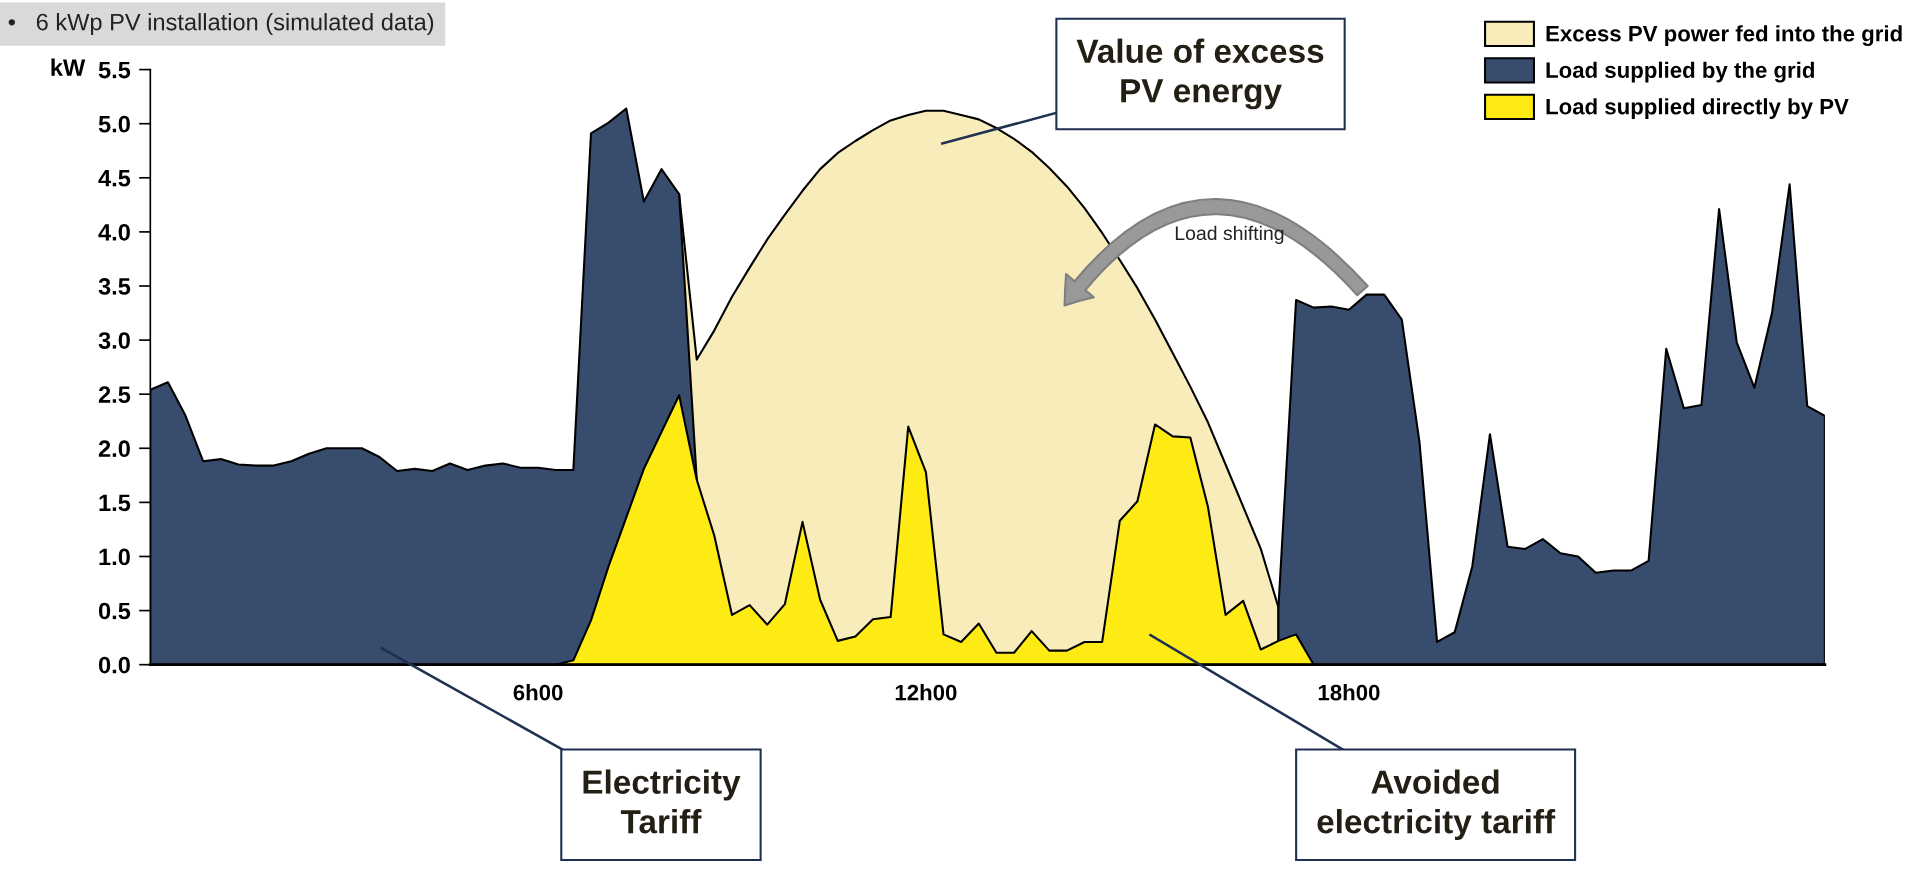  What do you see at coordinates (1724, 35) in the screenshot?
I see `legend-label: Excess PV power fed into the grid` at bounding box center [1724, 35].